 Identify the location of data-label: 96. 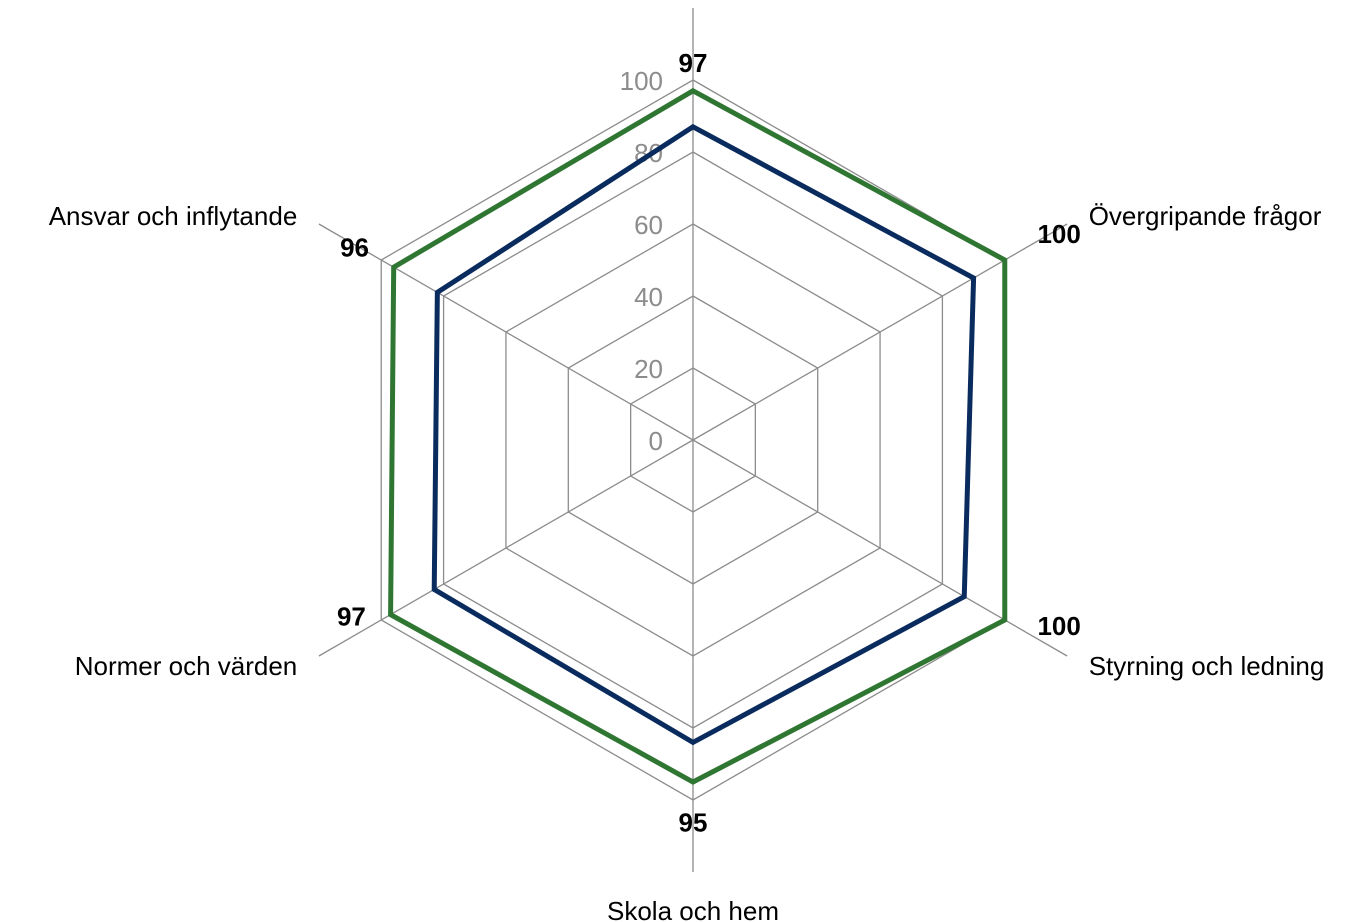
(354, 247).